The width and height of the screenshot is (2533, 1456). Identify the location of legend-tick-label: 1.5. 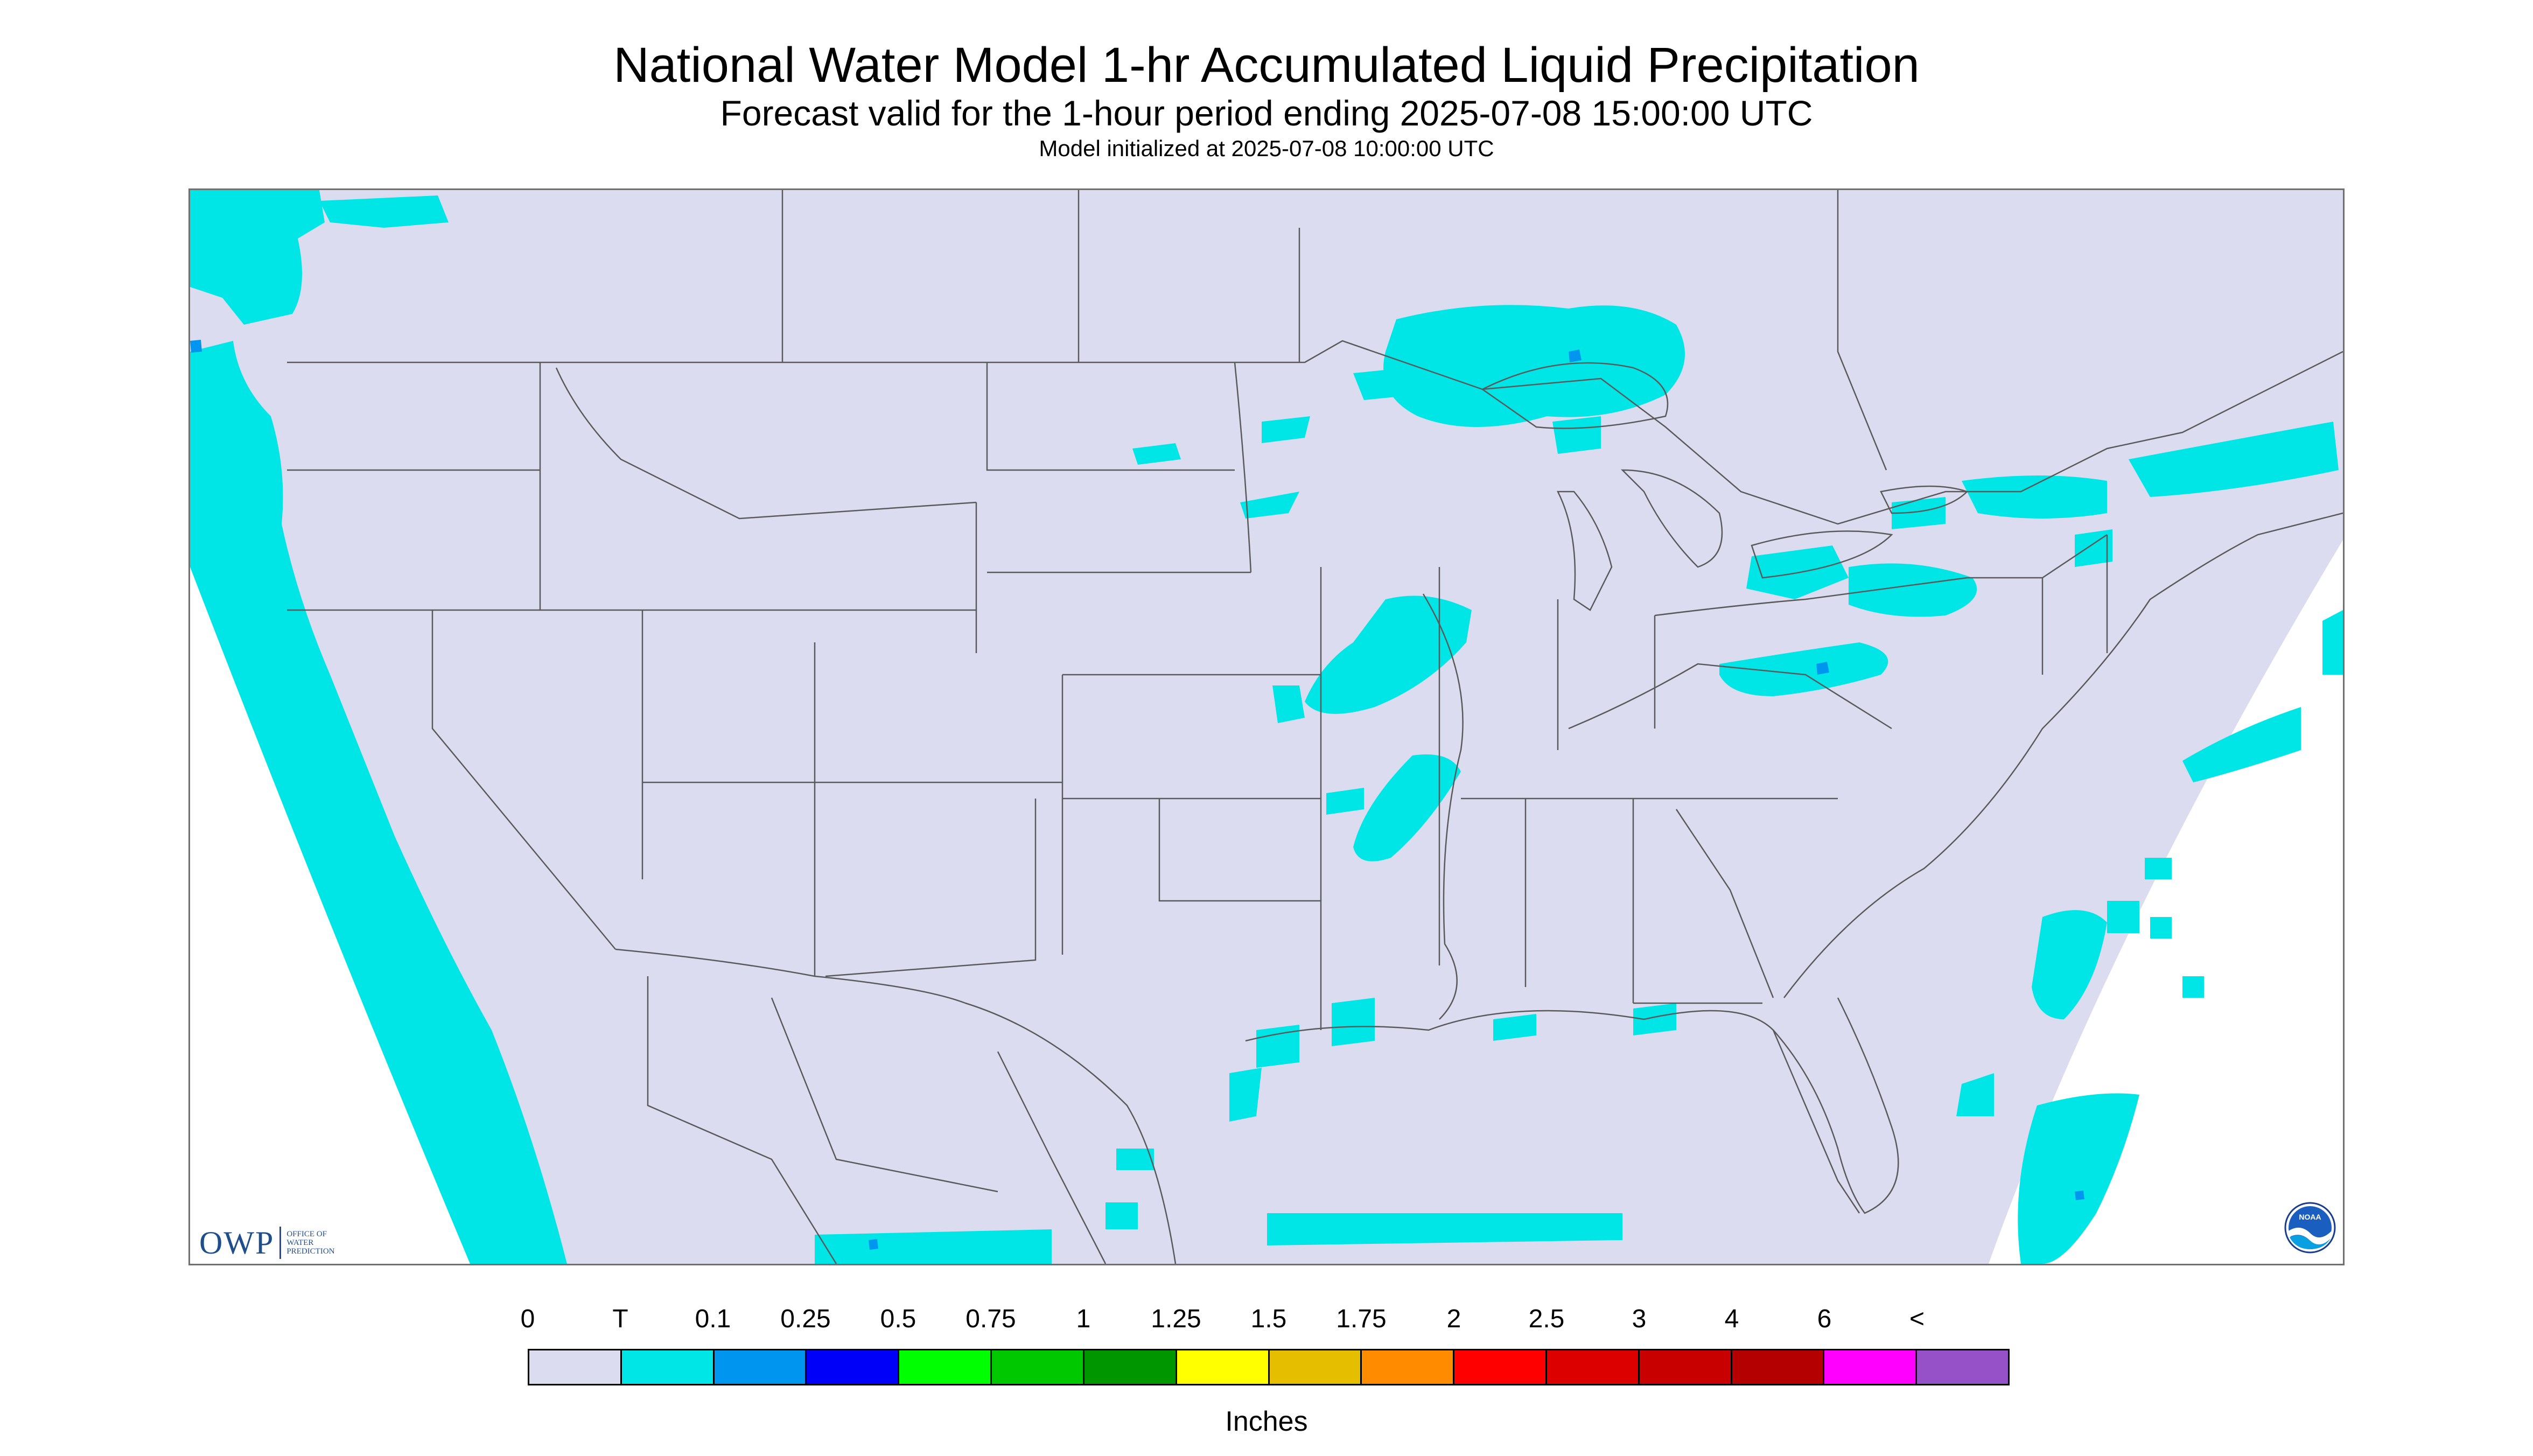
(1268, 1319).